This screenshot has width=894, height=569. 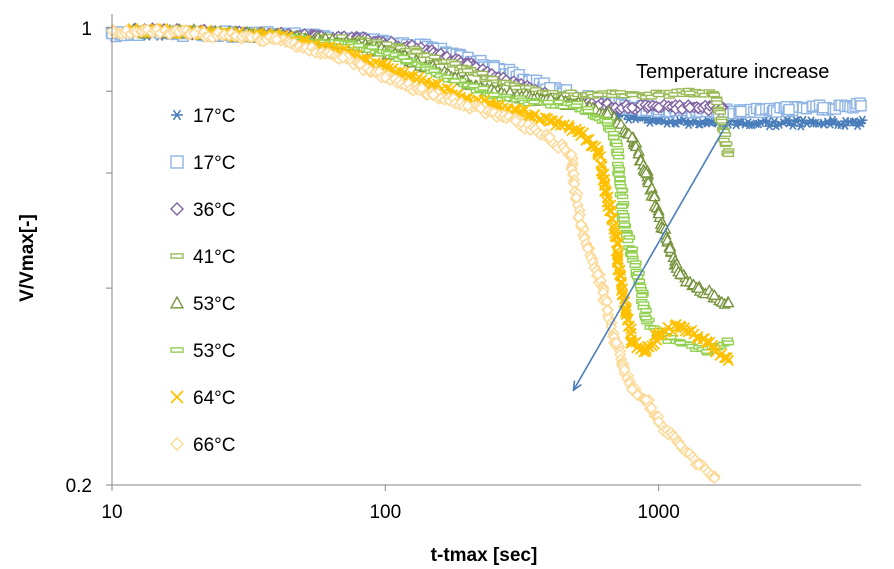 I want to click on legend-entry: 17°C, so click(x=203, y=116).